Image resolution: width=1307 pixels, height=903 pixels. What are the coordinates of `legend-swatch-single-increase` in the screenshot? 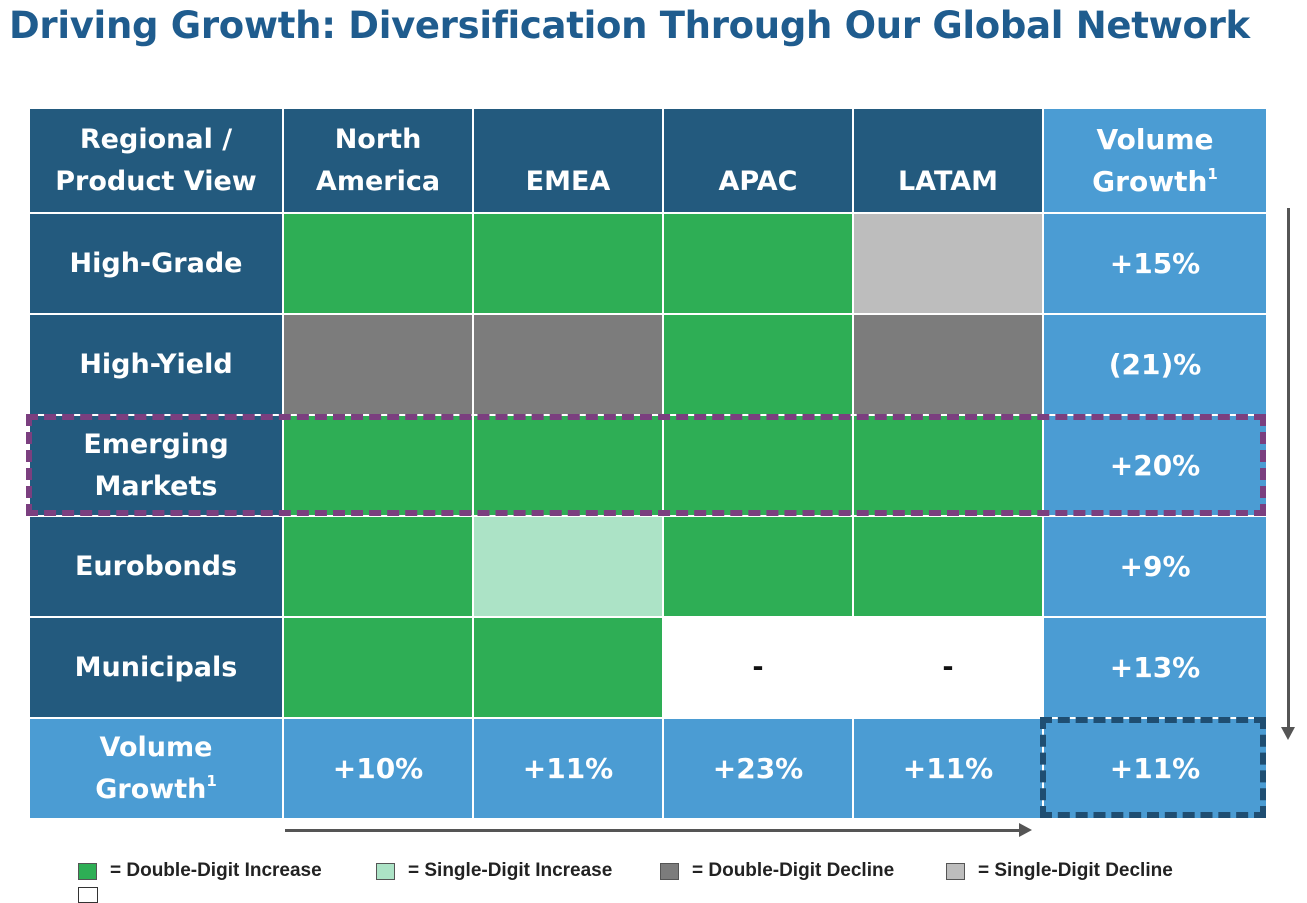 It's located at (385, 871).